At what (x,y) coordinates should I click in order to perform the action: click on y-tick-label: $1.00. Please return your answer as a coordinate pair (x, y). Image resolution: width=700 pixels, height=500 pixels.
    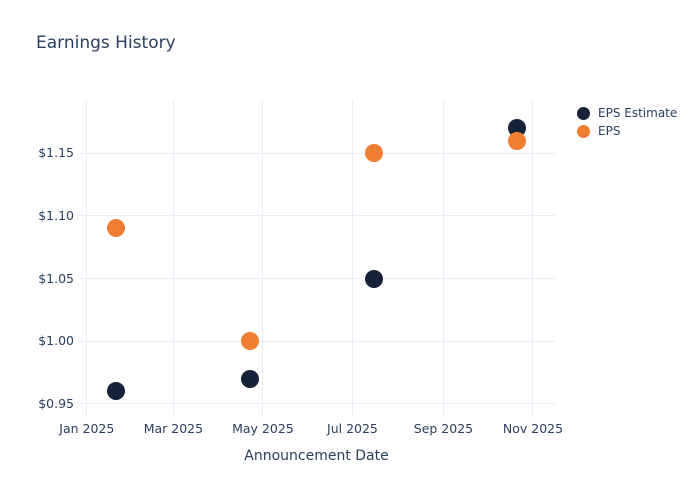
    Looking at the image, I should click on (56, 341).